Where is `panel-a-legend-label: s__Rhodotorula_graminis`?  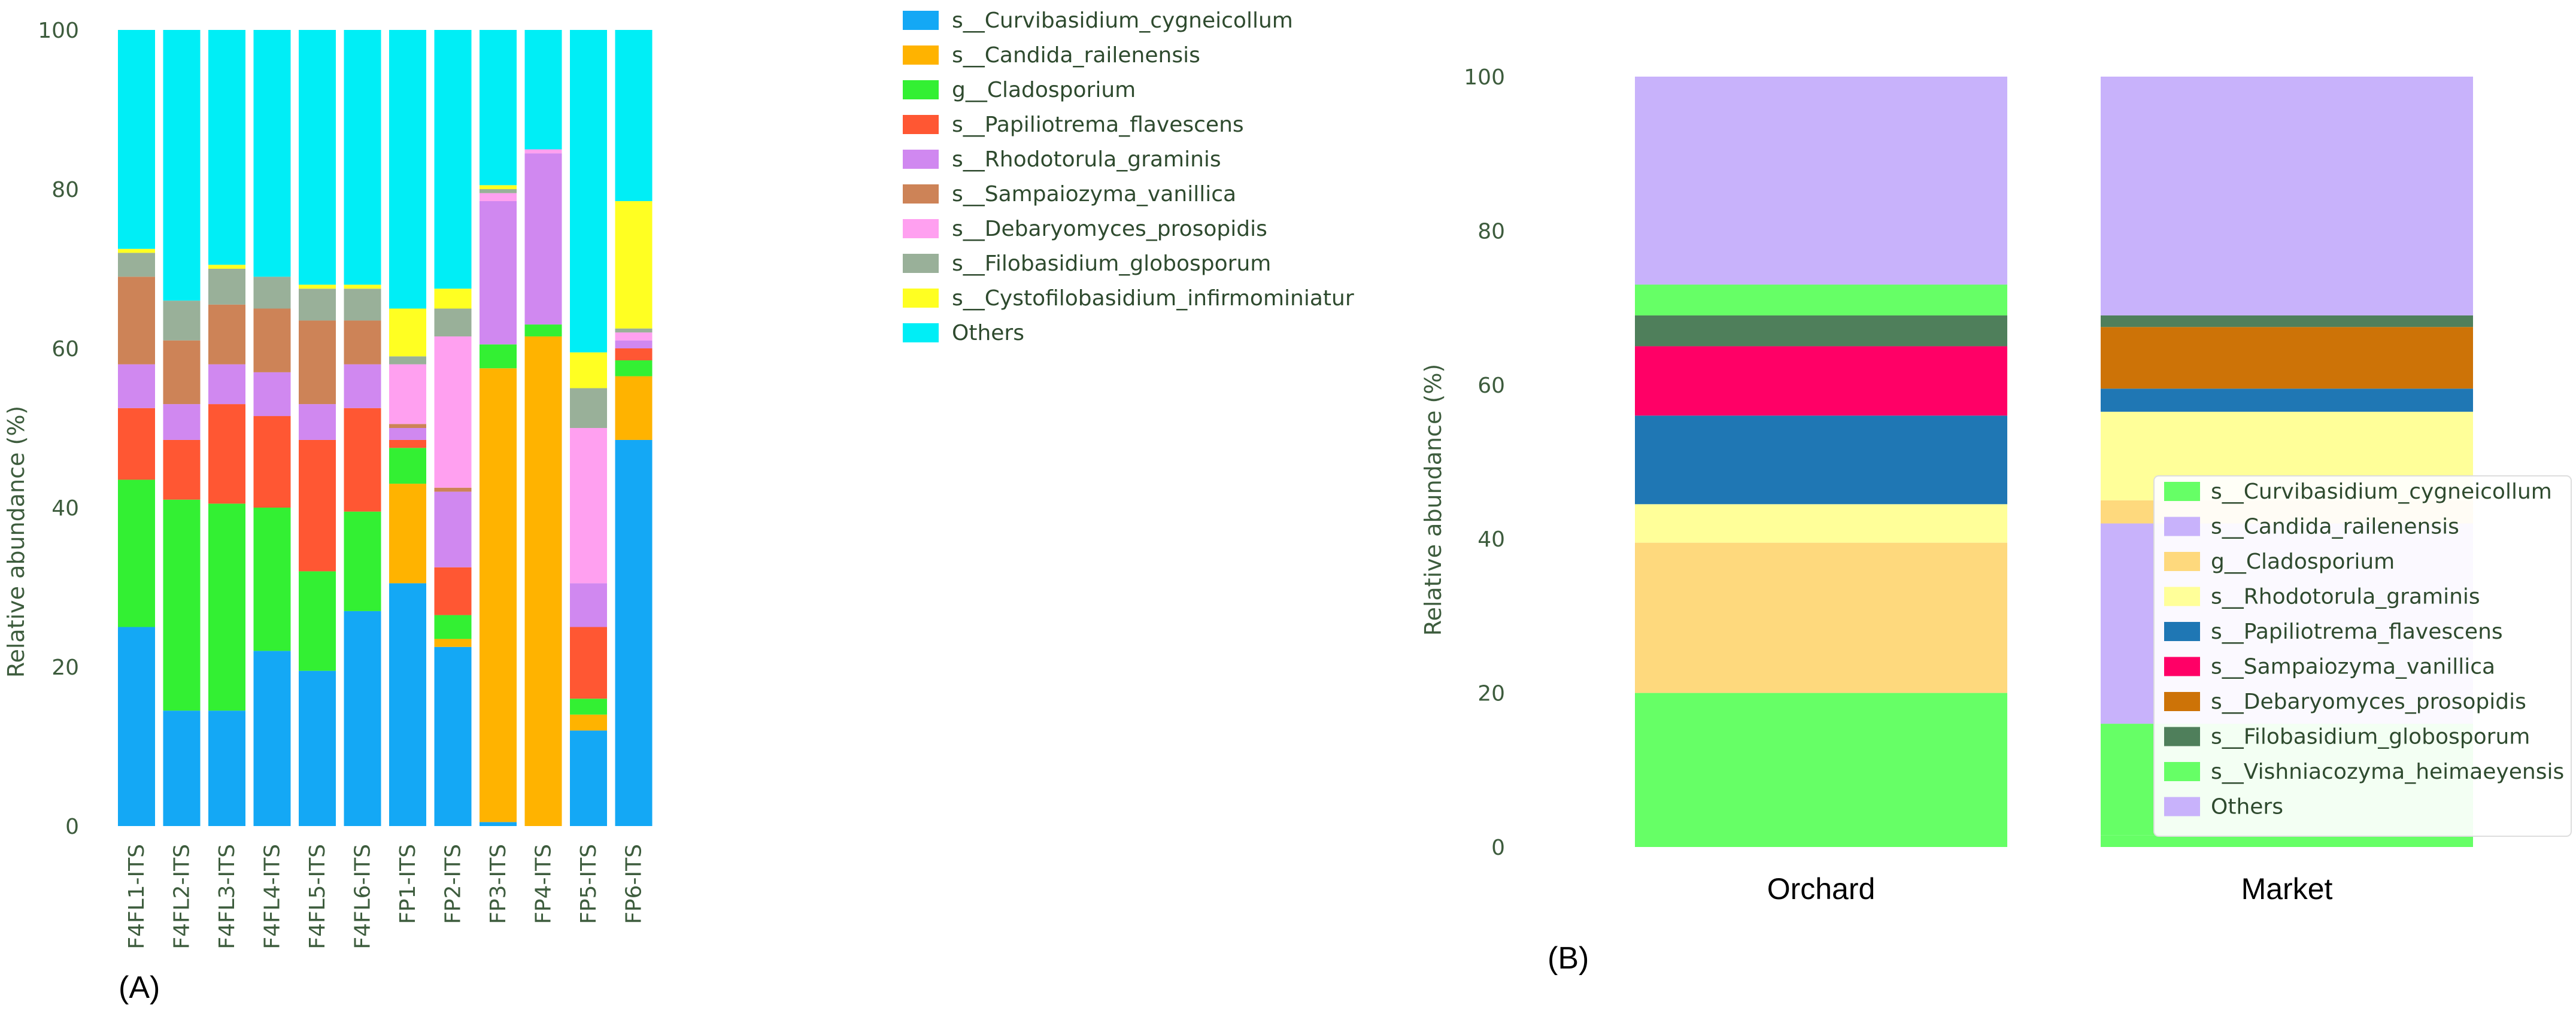 panel-a-legend-label: s__Rhodotorula_graminis is located at coordinates (1086, 159).